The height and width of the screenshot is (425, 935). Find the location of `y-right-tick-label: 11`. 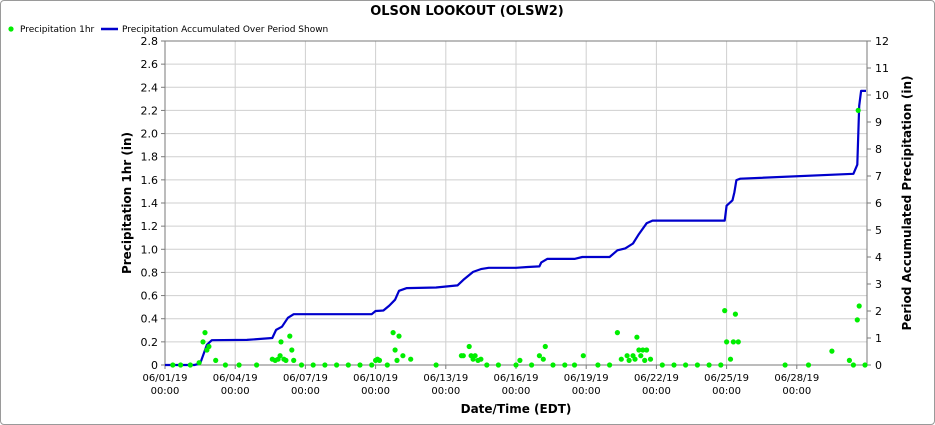

y-right-tick-label: 11 is located at coordinates (882, 68).